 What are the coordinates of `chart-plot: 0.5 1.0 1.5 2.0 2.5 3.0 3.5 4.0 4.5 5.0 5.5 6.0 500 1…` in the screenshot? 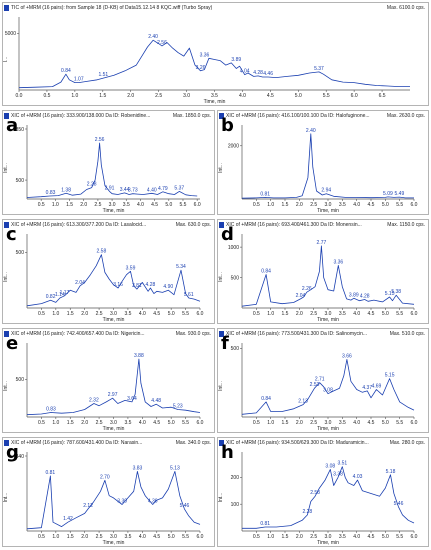 It's located at (318, 278).